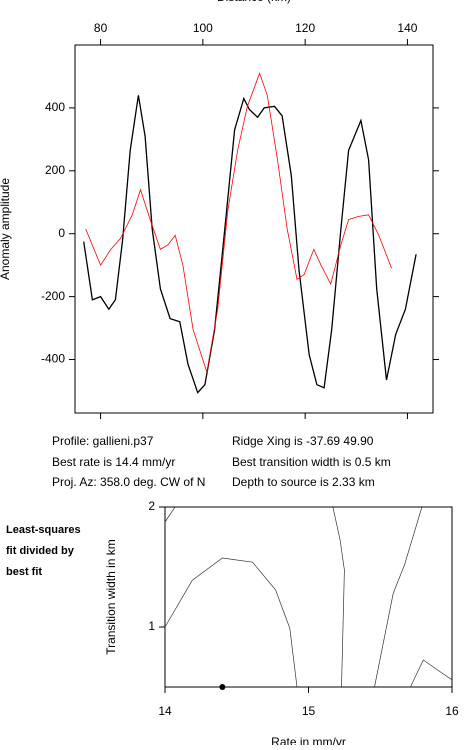 The width and height of the screenshot is (467, 750). I want to click on annotation: Ridge Xing is -37.69 49.90, so click(303, 441).